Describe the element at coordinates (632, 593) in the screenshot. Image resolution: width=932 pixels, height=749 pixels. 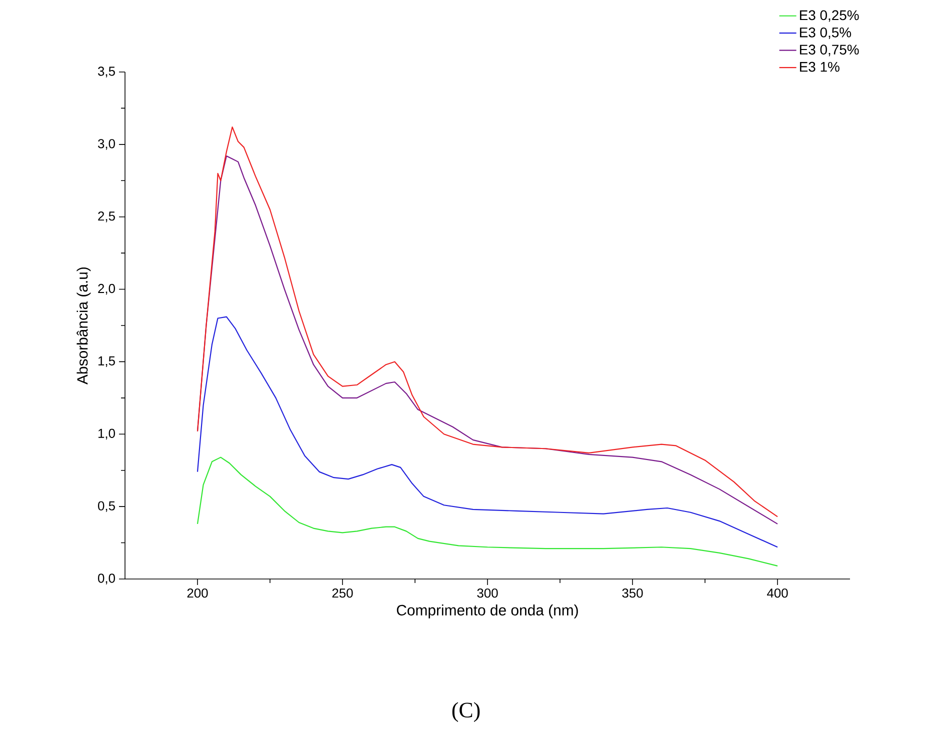
I see `x-tick-label: 350` at that location.